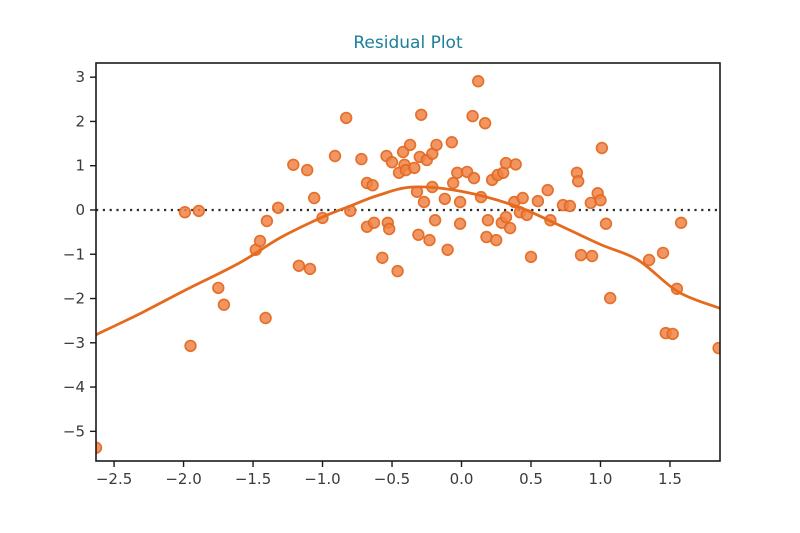 This screenshot has height=533, width=800. I want to click on x-tick-label: −1.0, so click(322, 479).